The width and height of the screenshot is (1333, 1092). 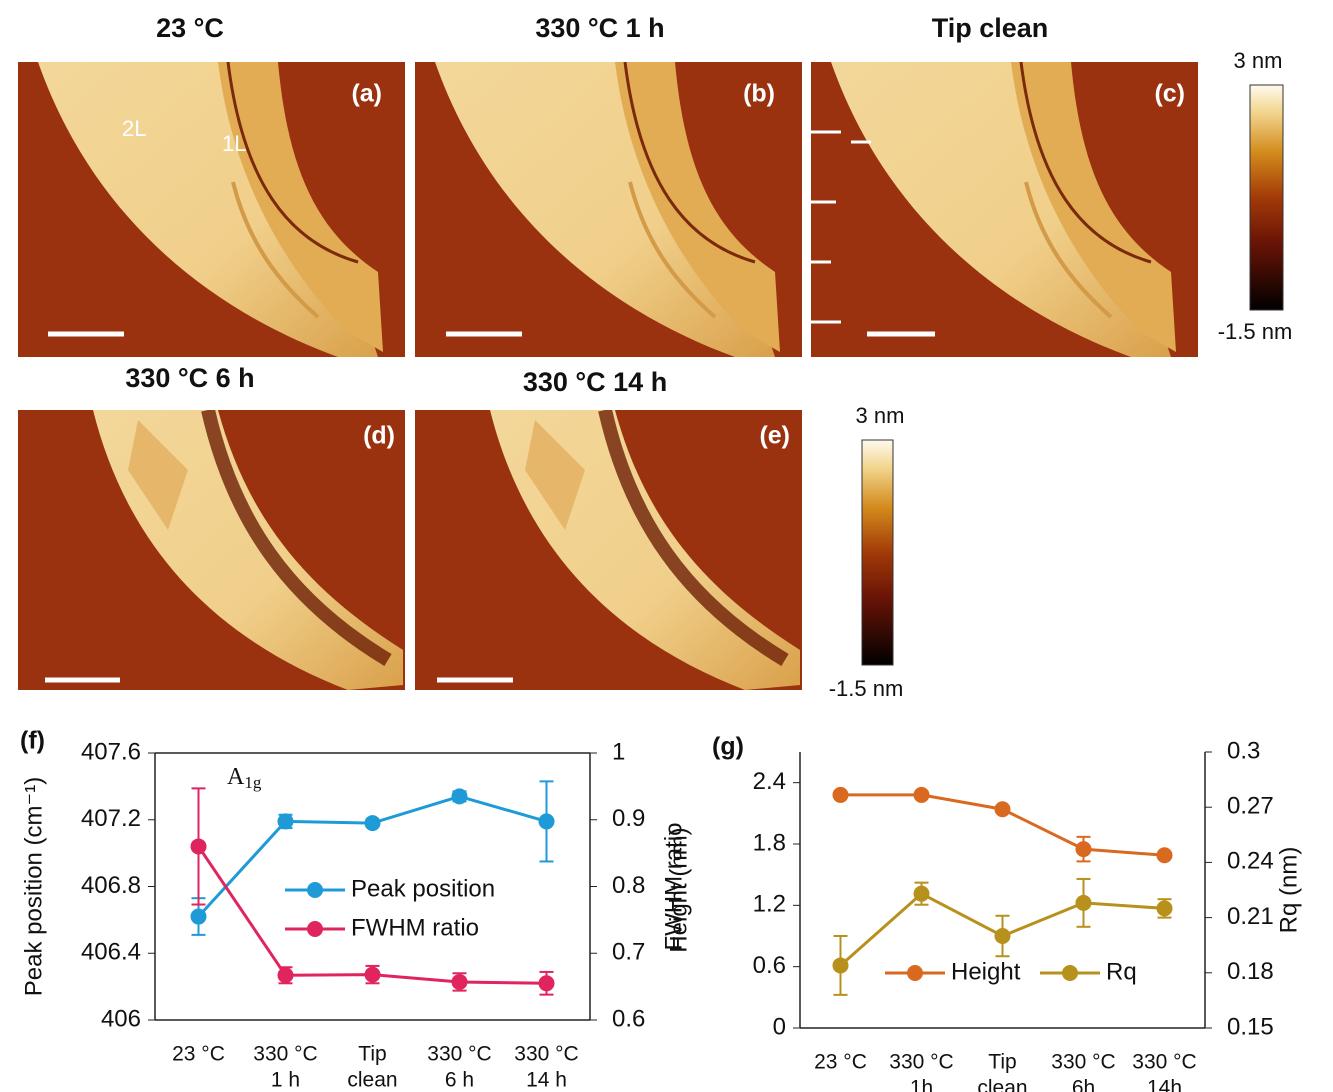 What do you see at coordinates (618, 751) in the screenshot?
I see `y2-tick-label: 1` at bounding box center [618, 751].